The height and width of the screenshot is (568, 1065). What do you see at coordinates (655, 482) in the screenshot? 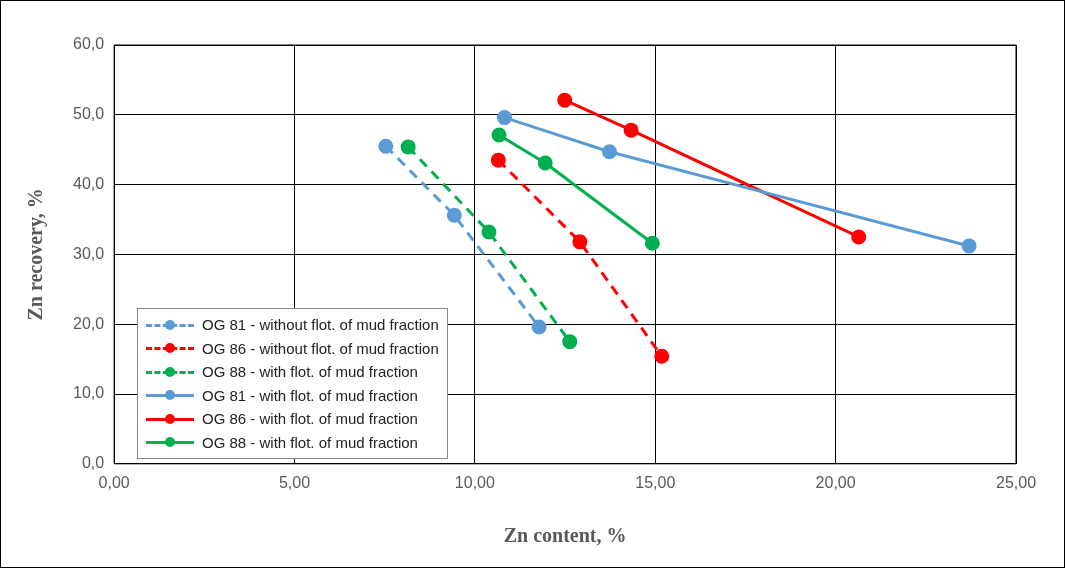
I see `x-tick-label: 15,00` at bounding box center [655, 482].